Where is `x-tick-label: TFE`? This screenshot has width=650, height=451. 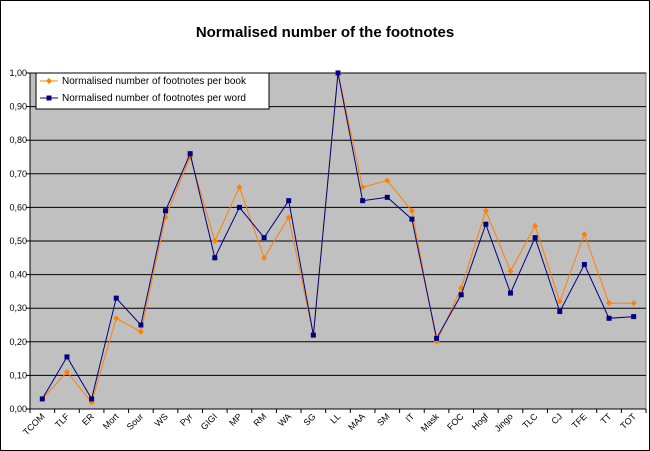
x-tick-label: TFE is located at coordinates (579, 420).